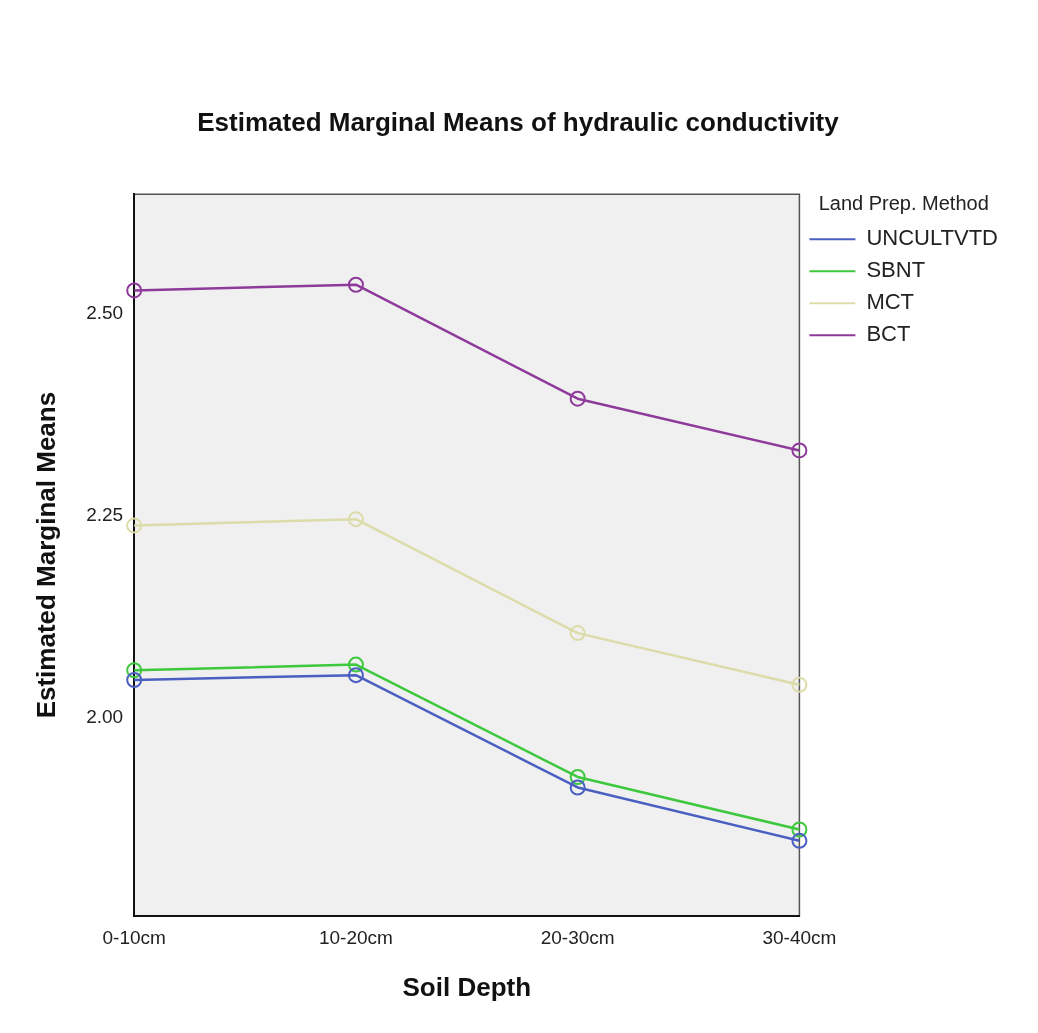 This screenshot has width=1038, height=1033. Describe the element at coordinates (903, 202) in the screenshot. I see `legend-title: Land Prep. Method` at that location.